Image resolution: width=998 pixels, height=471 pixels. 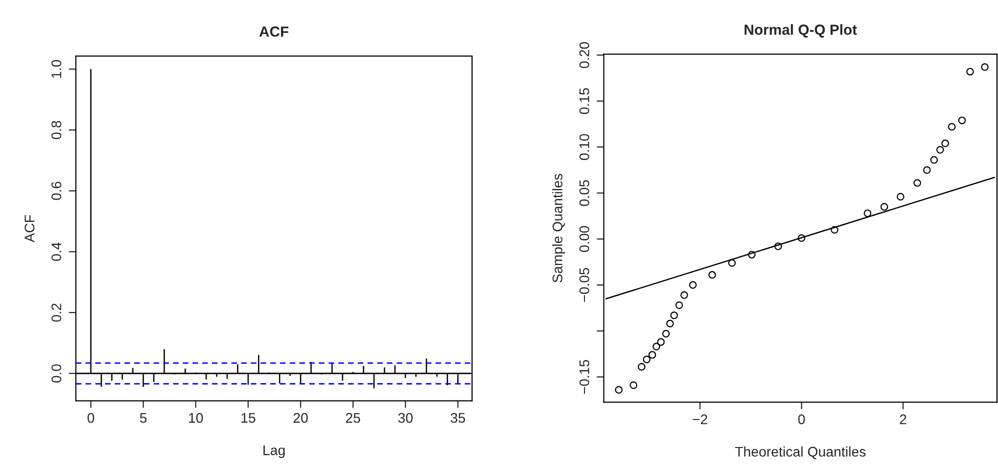 I want to click on y-tick-label: 0.15, so click(x=584, y=101).